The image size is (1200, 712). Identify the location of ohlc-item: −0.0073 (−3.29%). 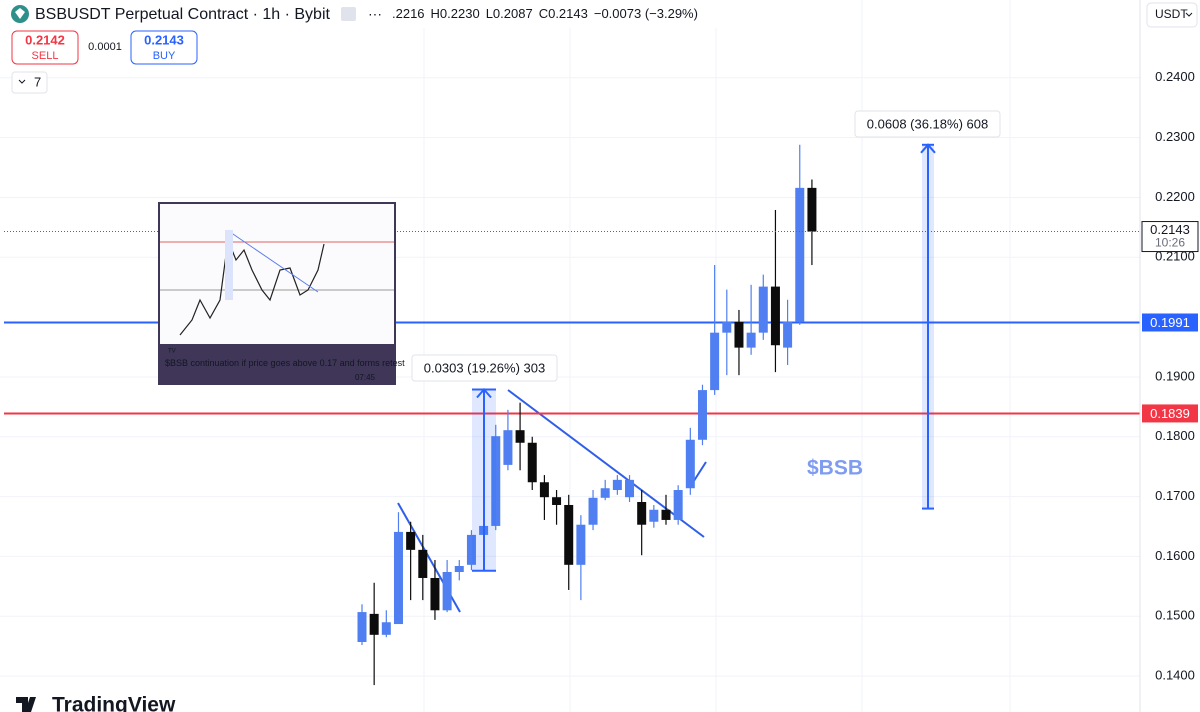
(646, 13).